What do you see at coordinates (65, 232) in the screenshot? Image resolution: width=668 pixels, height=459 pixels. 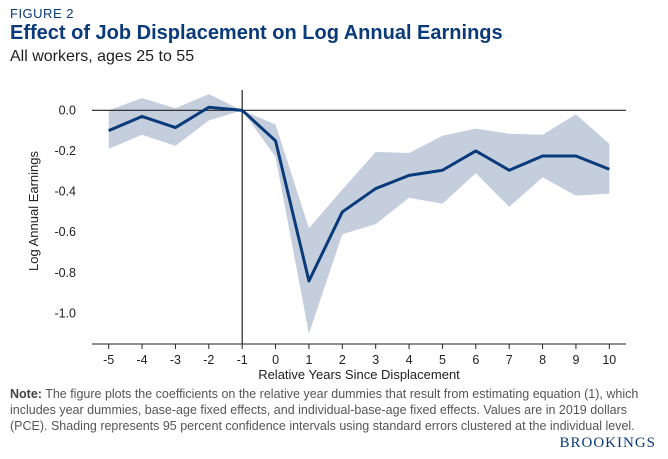 I see `y-tick-label: -0.6` at bounding box center [65, 232].